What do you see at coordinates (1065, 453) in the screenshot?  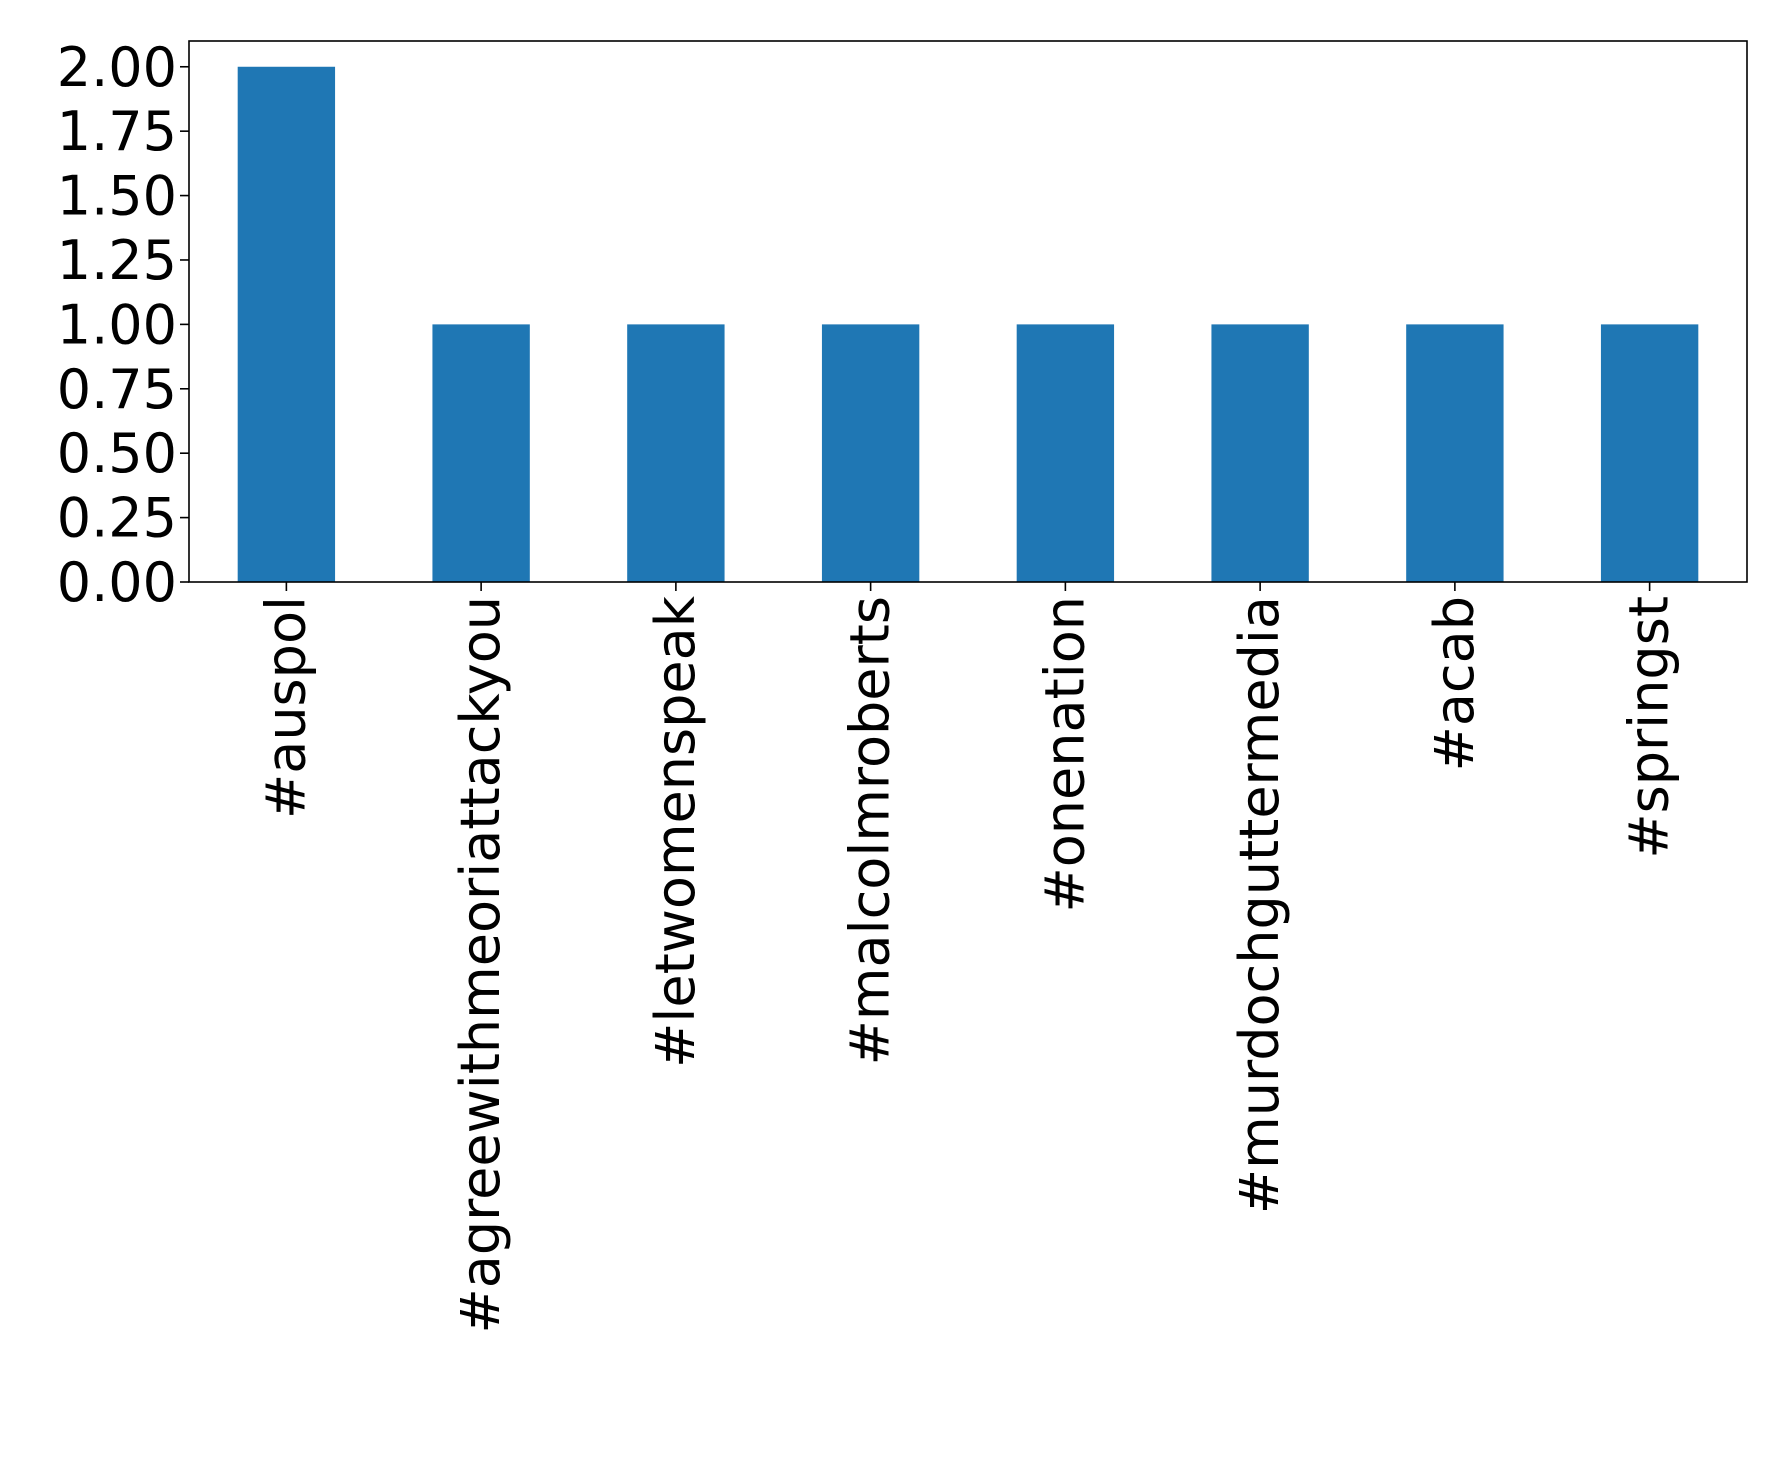 I see `bar-onenation` at bounding box center [1065, 453].